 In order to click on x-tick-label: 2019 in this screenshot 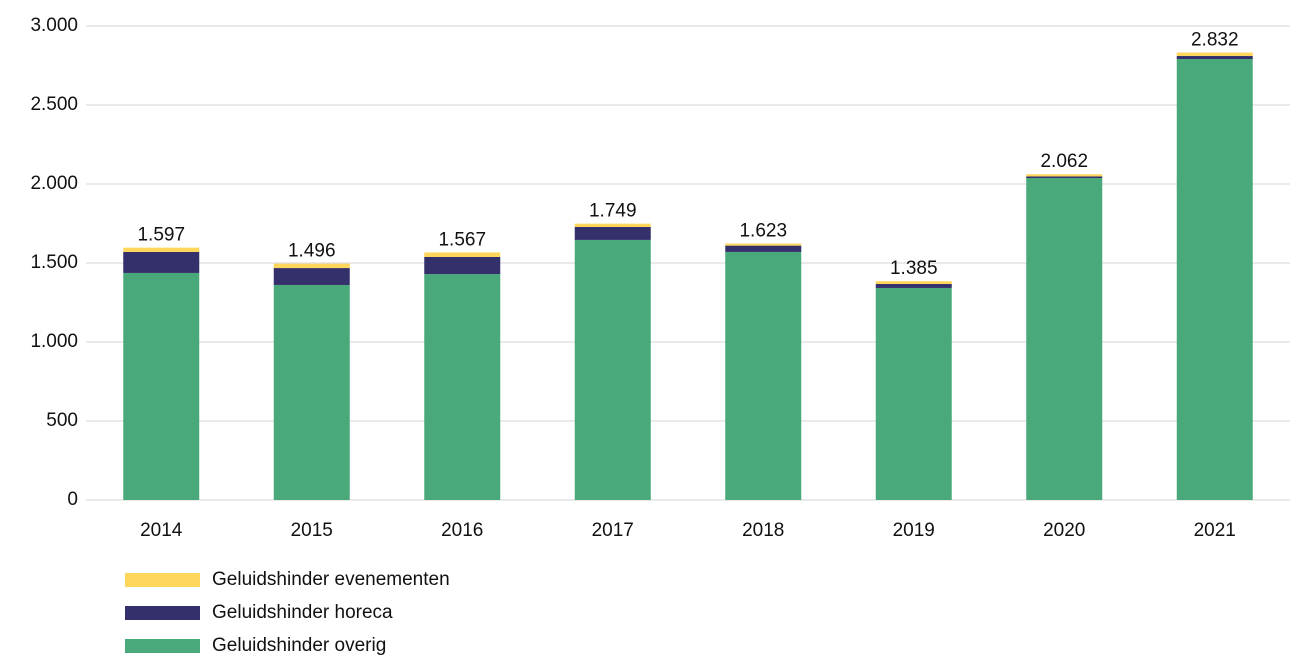, I will do `click(914, 530)`.